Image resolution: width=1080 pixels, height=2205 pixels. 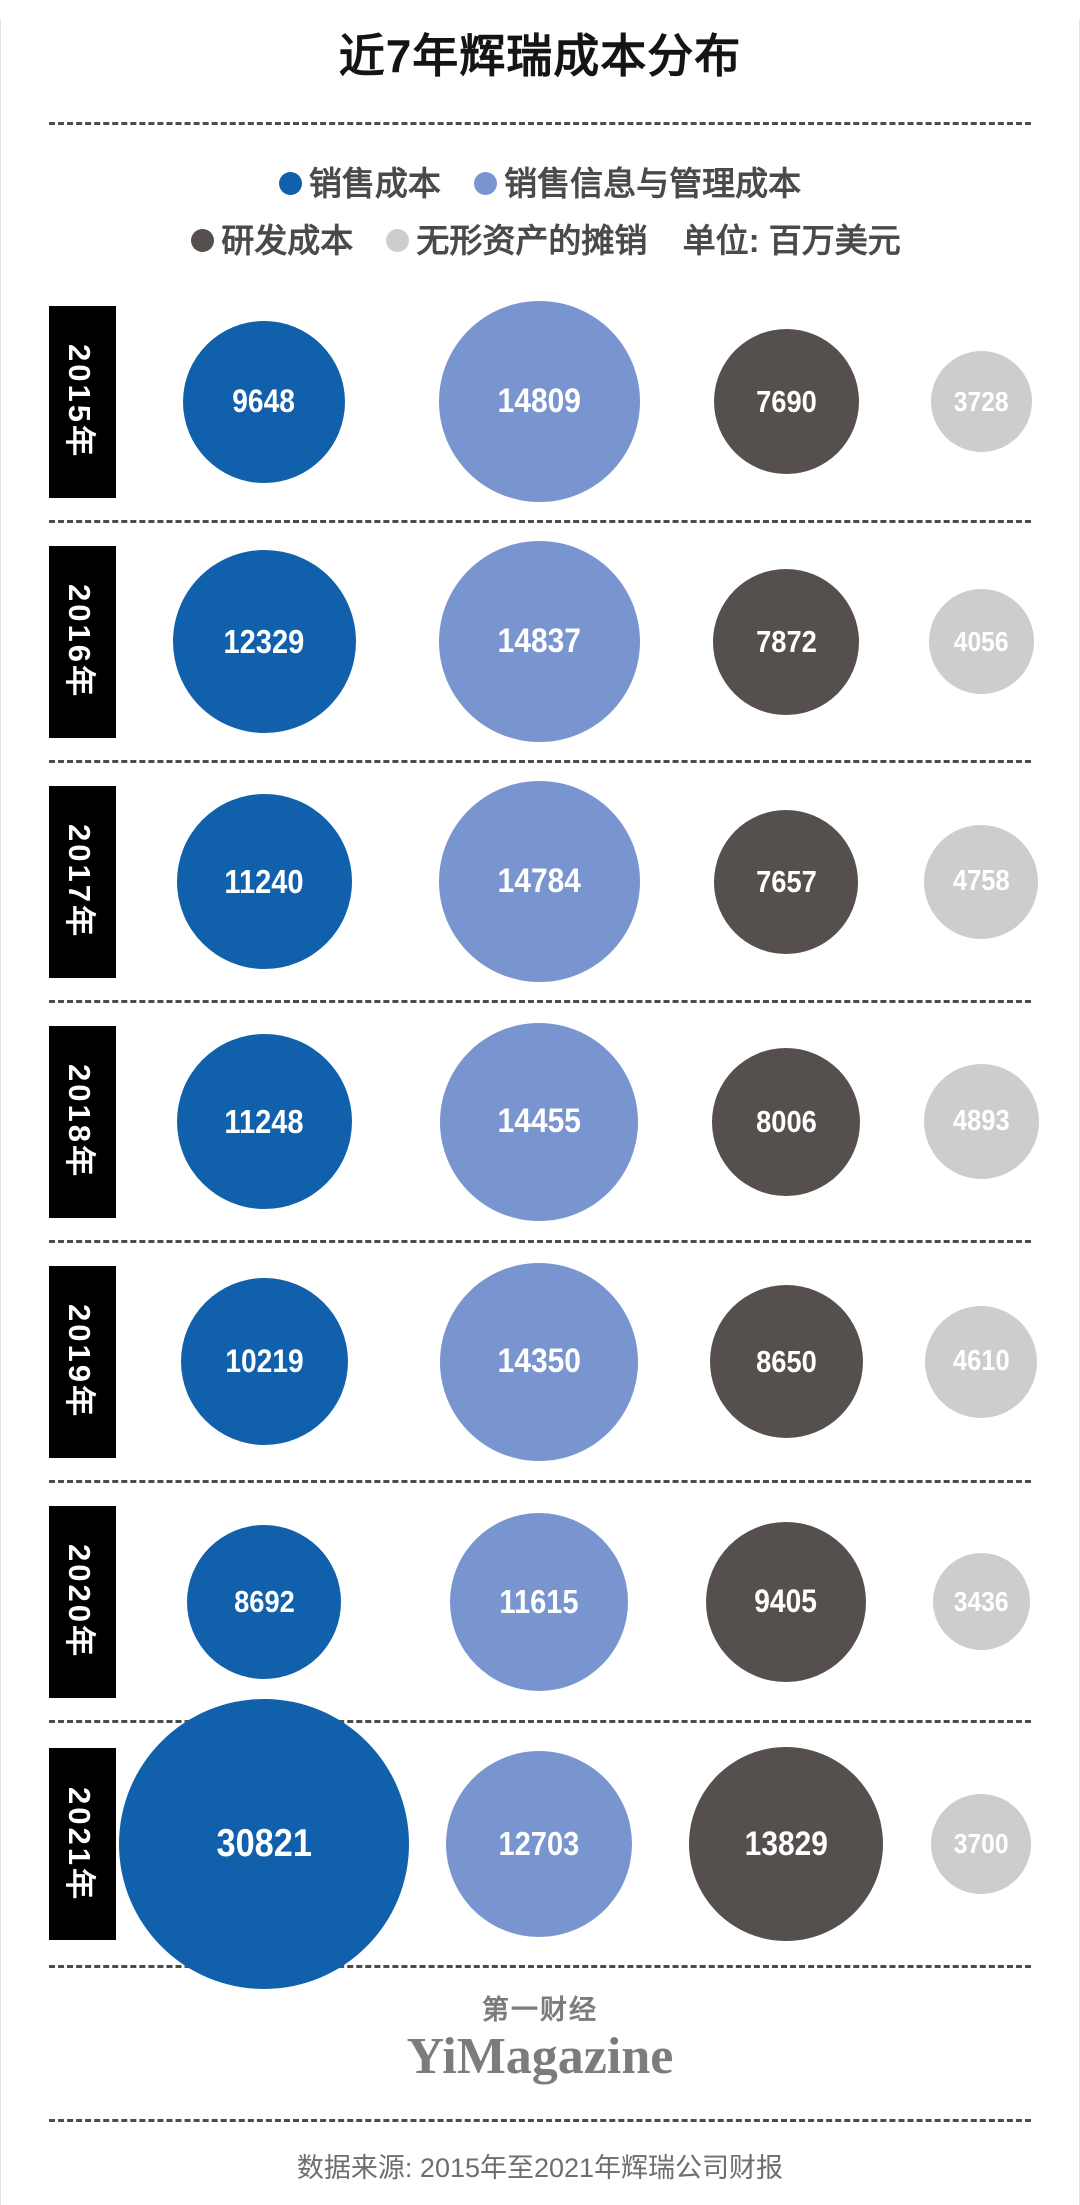 I want to click on bubble-value: 12703, so click(x=539, y=1843).